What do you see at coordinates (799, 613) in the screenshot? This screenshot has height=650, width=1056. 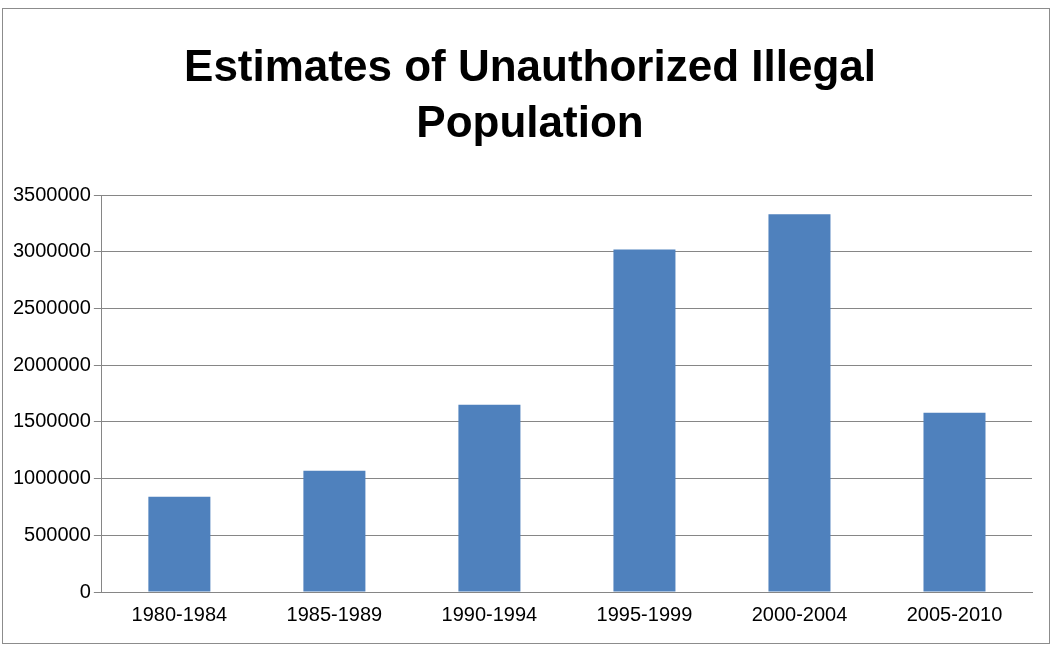 I see `x-tick-label: 2000-2004` at bounding box center [799, 613].